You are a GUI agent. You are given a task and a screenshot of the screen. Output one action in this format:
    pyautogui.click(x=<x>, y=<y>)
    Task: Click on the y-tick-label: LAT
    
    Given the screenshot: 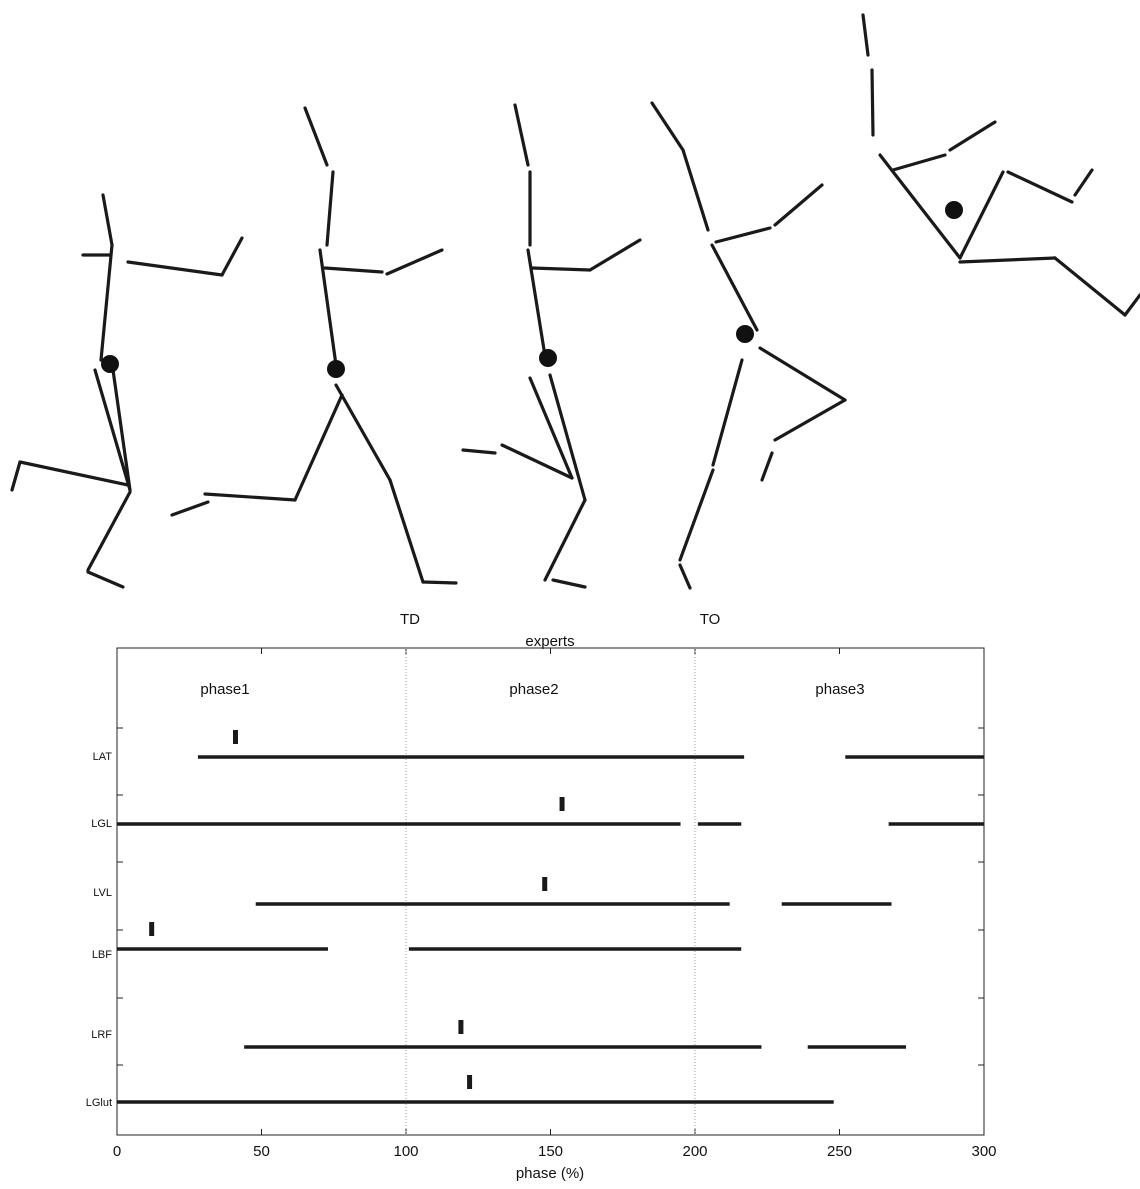 What is the action you would take?
    pyautogui.click(x=103, y=757)
    